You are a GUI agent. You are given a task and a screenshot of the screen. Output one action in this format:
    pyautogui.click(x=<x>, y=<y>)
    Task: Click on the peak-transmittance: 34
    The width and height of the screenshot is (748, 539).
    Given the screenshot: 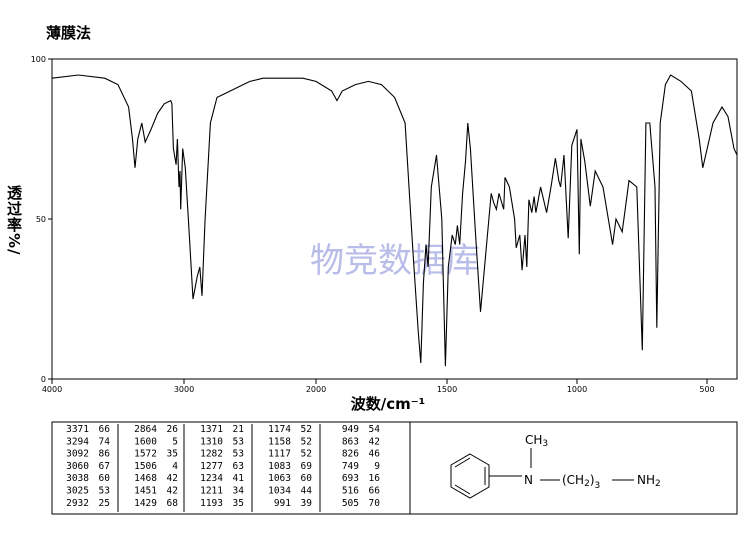 What is the action you would take?
    pyautogui.click(x=239, y=491)
    